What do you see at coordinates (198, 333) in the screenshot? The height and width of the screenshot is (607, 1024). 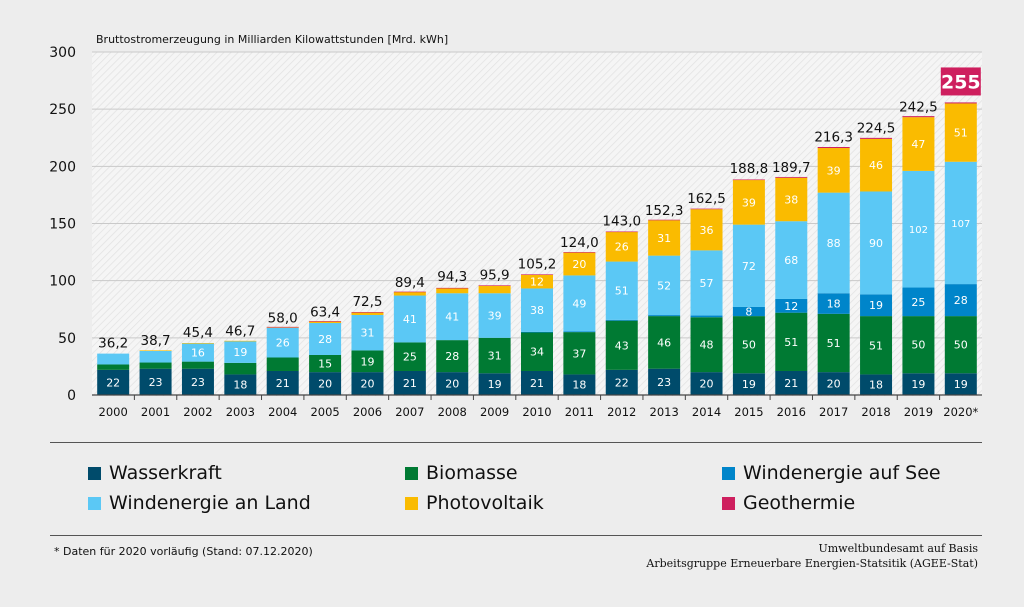 I see `total-value-label: 45,4` at bounding box center [198, 333].